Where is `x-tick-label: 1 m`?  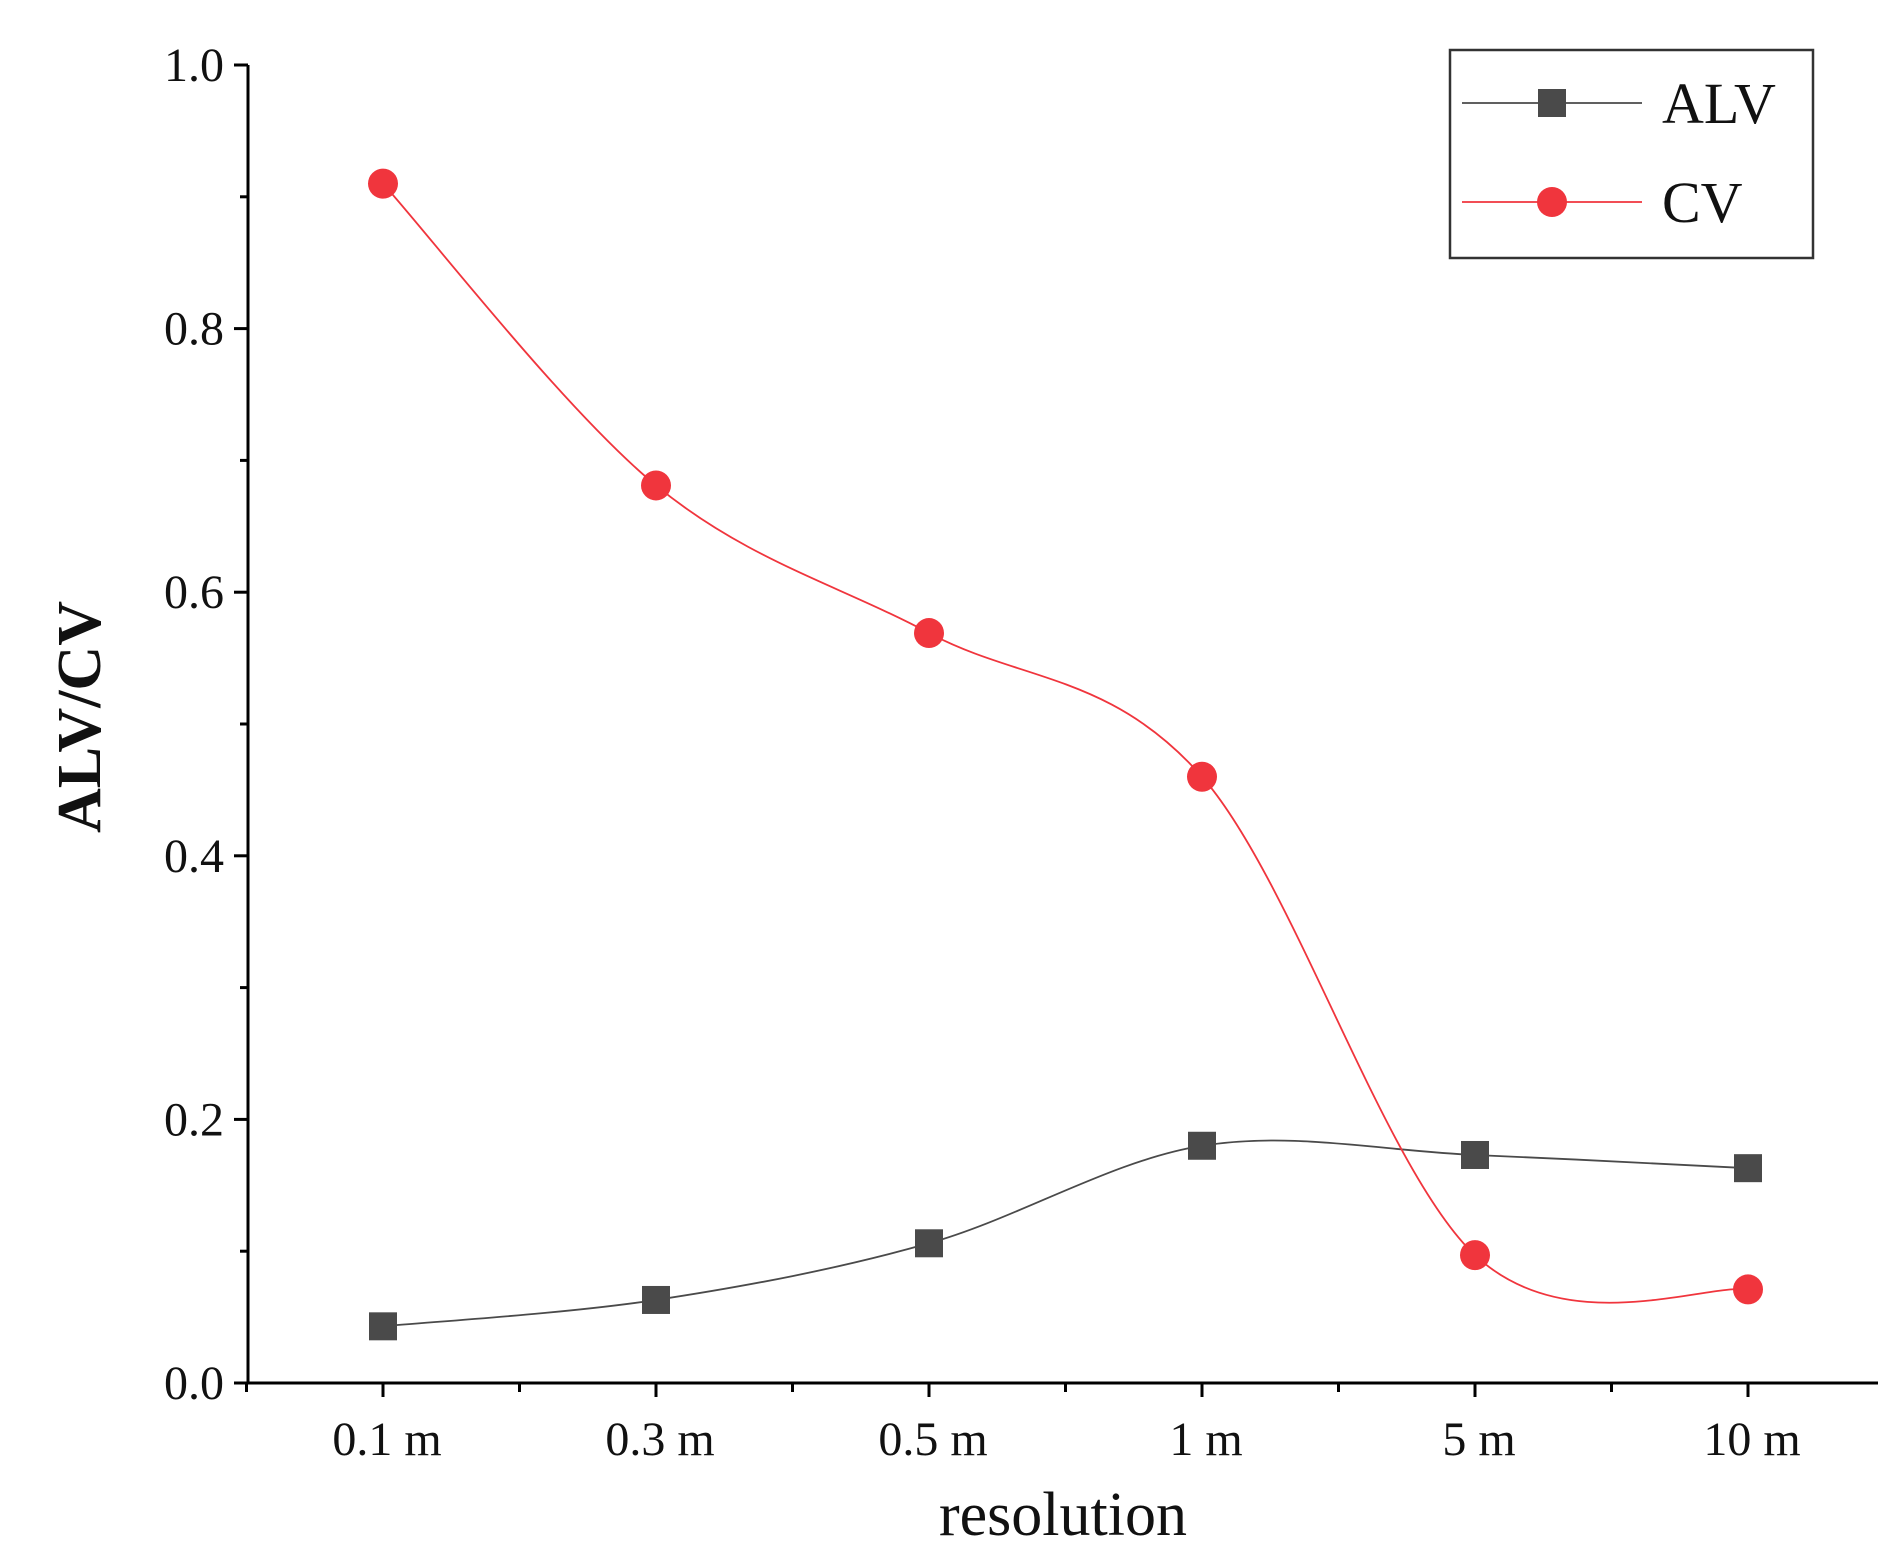
x-tick-label: 1 m is located at coordinates (1205, 1439).